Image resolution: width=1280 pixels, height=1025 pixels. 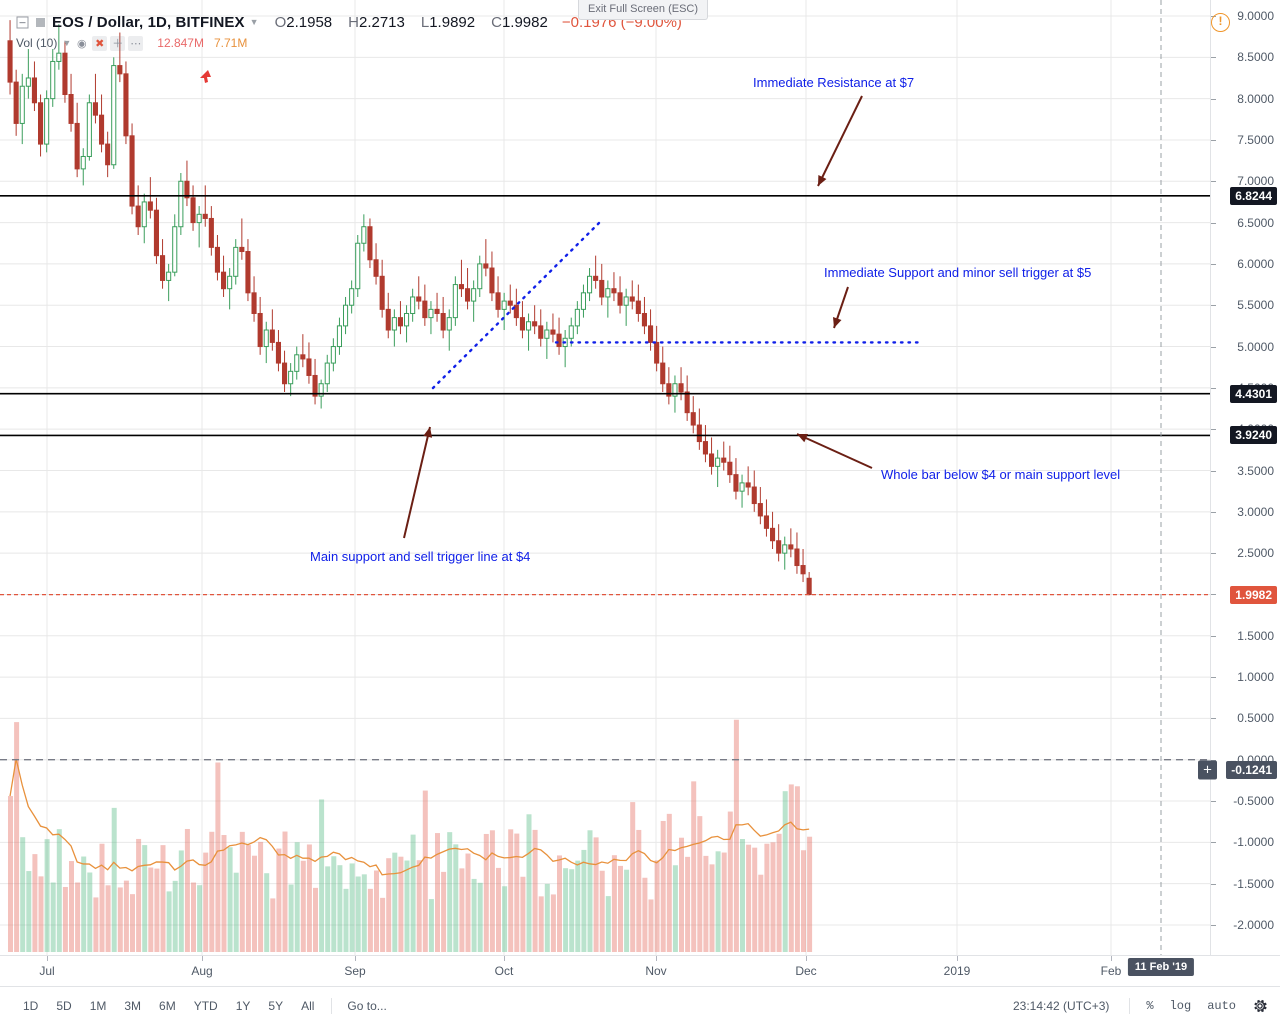 What do you see at coordinates (834, 82) in the screenshot?
I see `annotation-resistance-7: Immediate Resistance at $7` at bounding box center [834, 82].